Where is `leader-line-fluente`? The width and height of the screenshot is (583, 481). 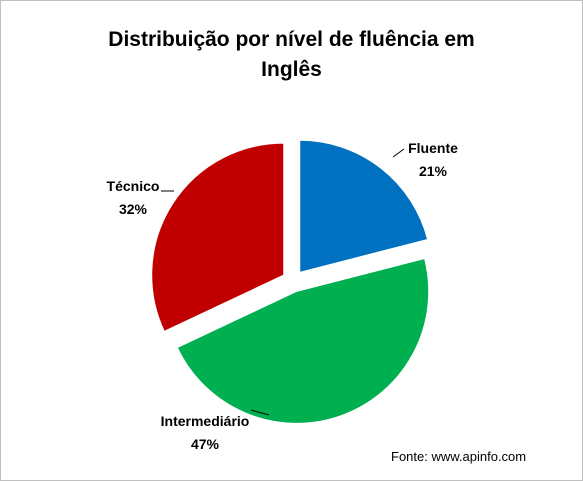
leader-line-fluente is located at coordinates (398, 153).